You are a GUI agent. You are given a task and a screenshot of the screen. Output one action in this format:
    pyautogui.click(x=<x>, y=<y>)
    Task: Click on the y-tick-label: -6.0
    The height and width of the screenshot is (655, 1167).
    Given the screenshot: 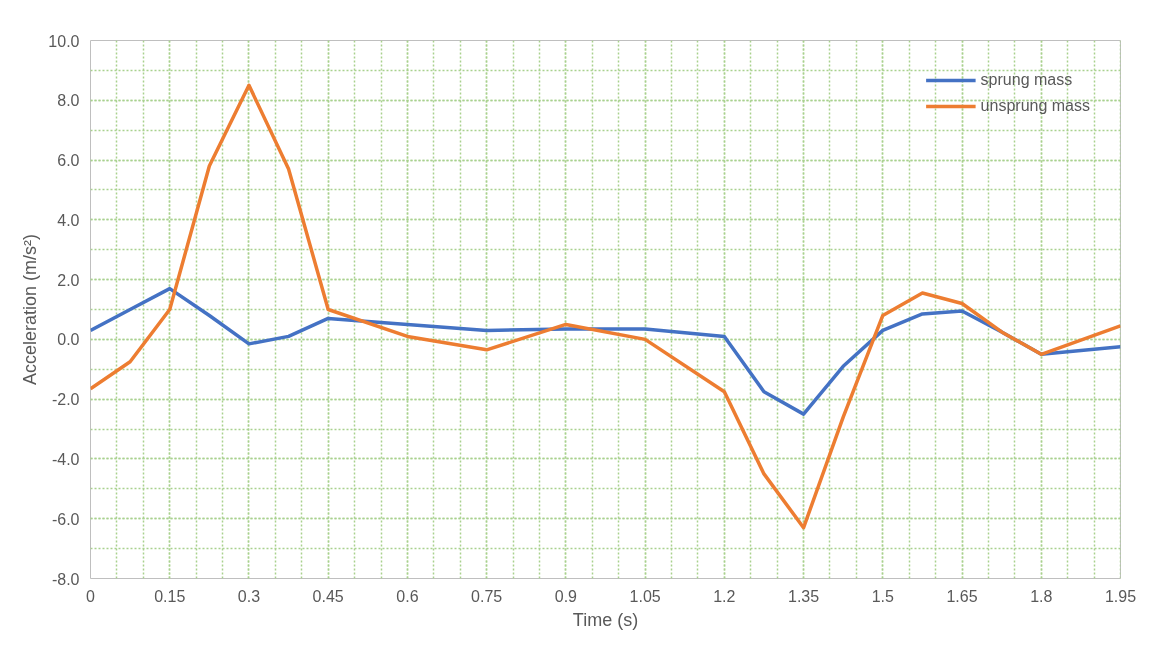 What is the action you would take?
    pyautogui.click(x=65, y=519)
    